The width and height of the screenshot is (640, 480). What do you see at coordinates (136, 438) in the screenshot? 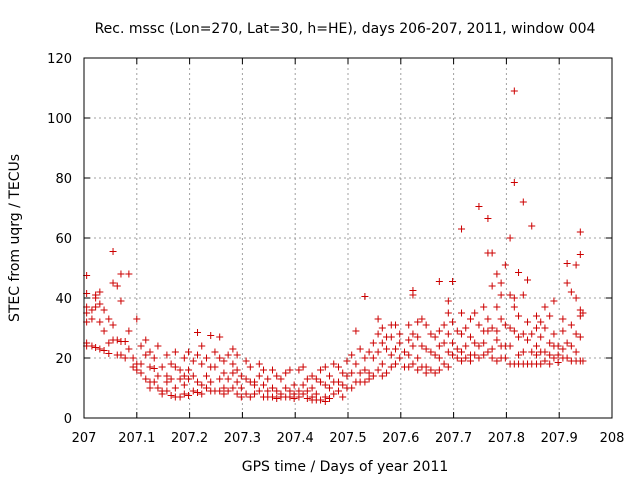
I see `x-tick-label: 207.1` at bounding box center [136, 438].